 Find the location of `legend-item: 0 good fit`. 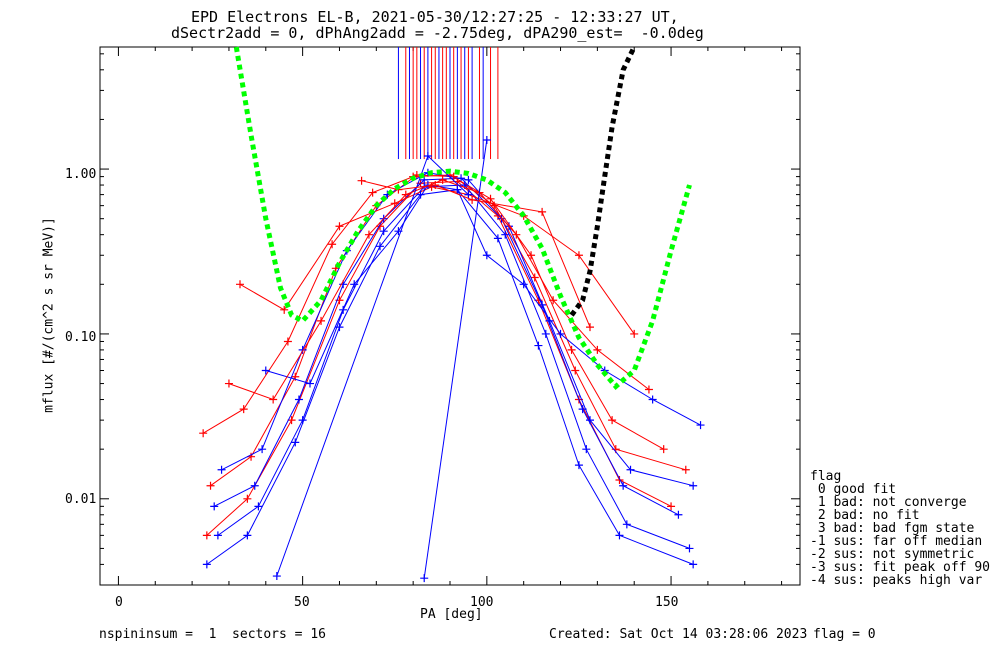

legend-item: 0 good fit is located at coordinates (853, 489).